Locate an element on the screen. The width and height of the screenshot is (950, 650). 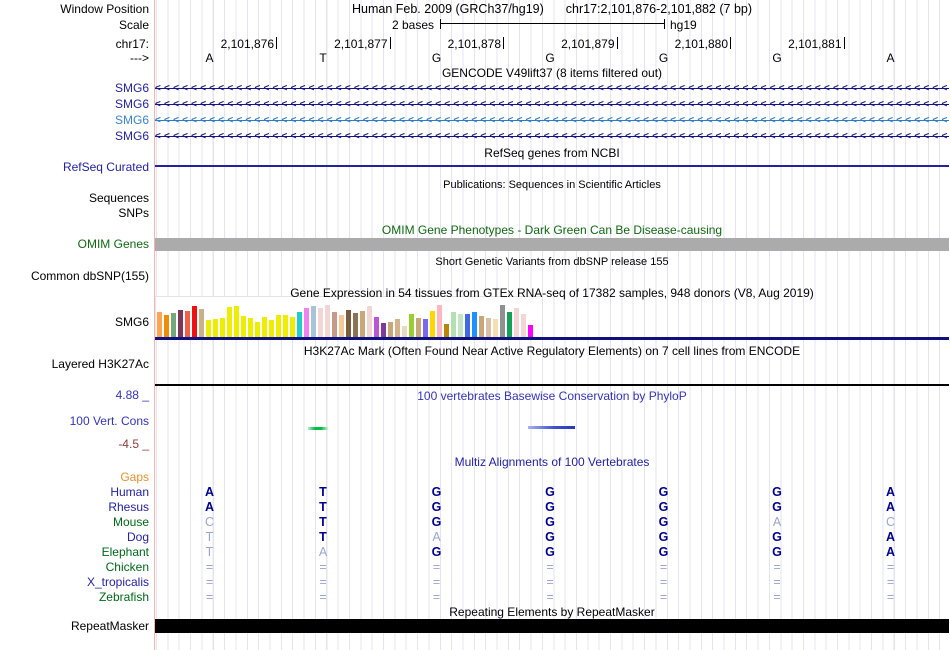
multiz-gaps-label: Gaps is located at coordinates (134, 477).